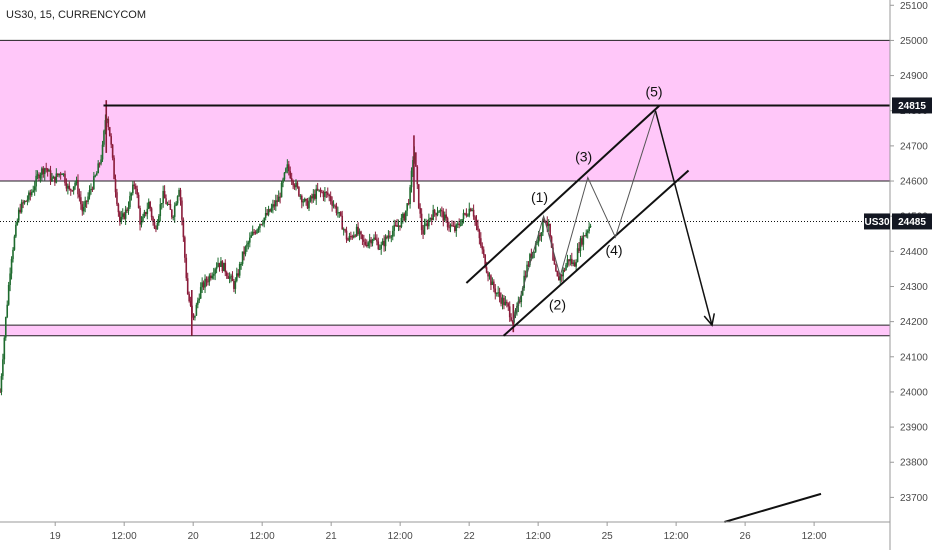  I want to click on x-tick-label-0: 19, so click(56, 536).